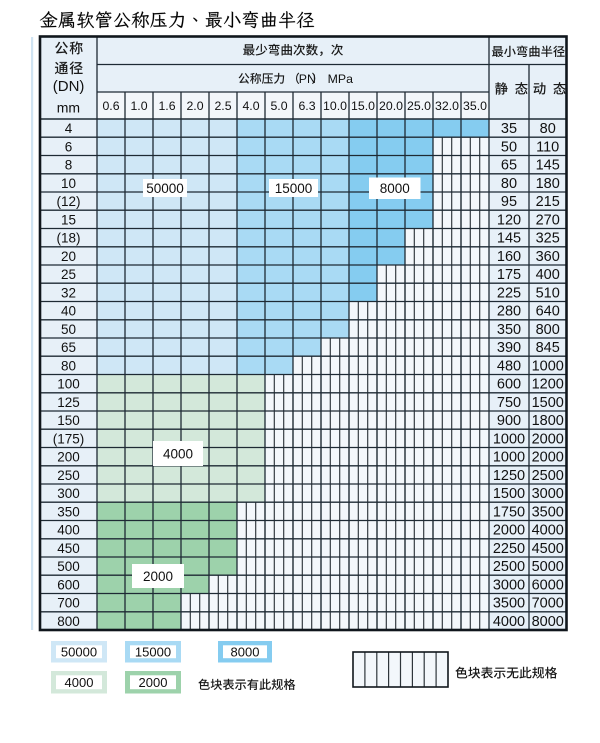 The height and width of the screenshot is (743, 600). Describe the element at coordinates (548, 220) in the screenshot. I see `svg-text: 270` at that location.